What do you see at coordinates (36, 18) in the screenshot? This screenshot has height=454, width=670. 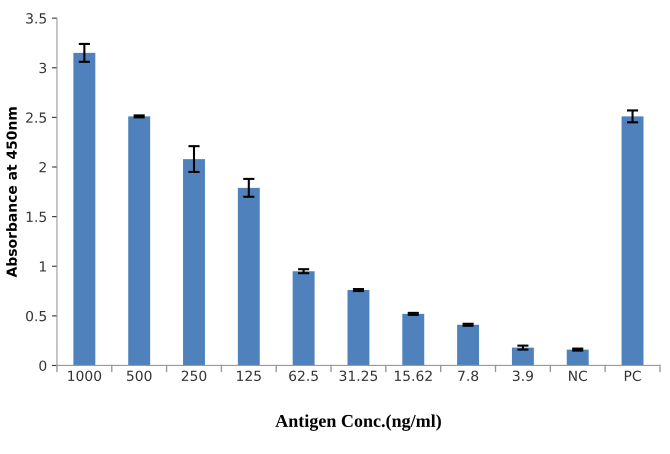 I see `y-tick-label: 3.5` at bounding box center [36, 18].